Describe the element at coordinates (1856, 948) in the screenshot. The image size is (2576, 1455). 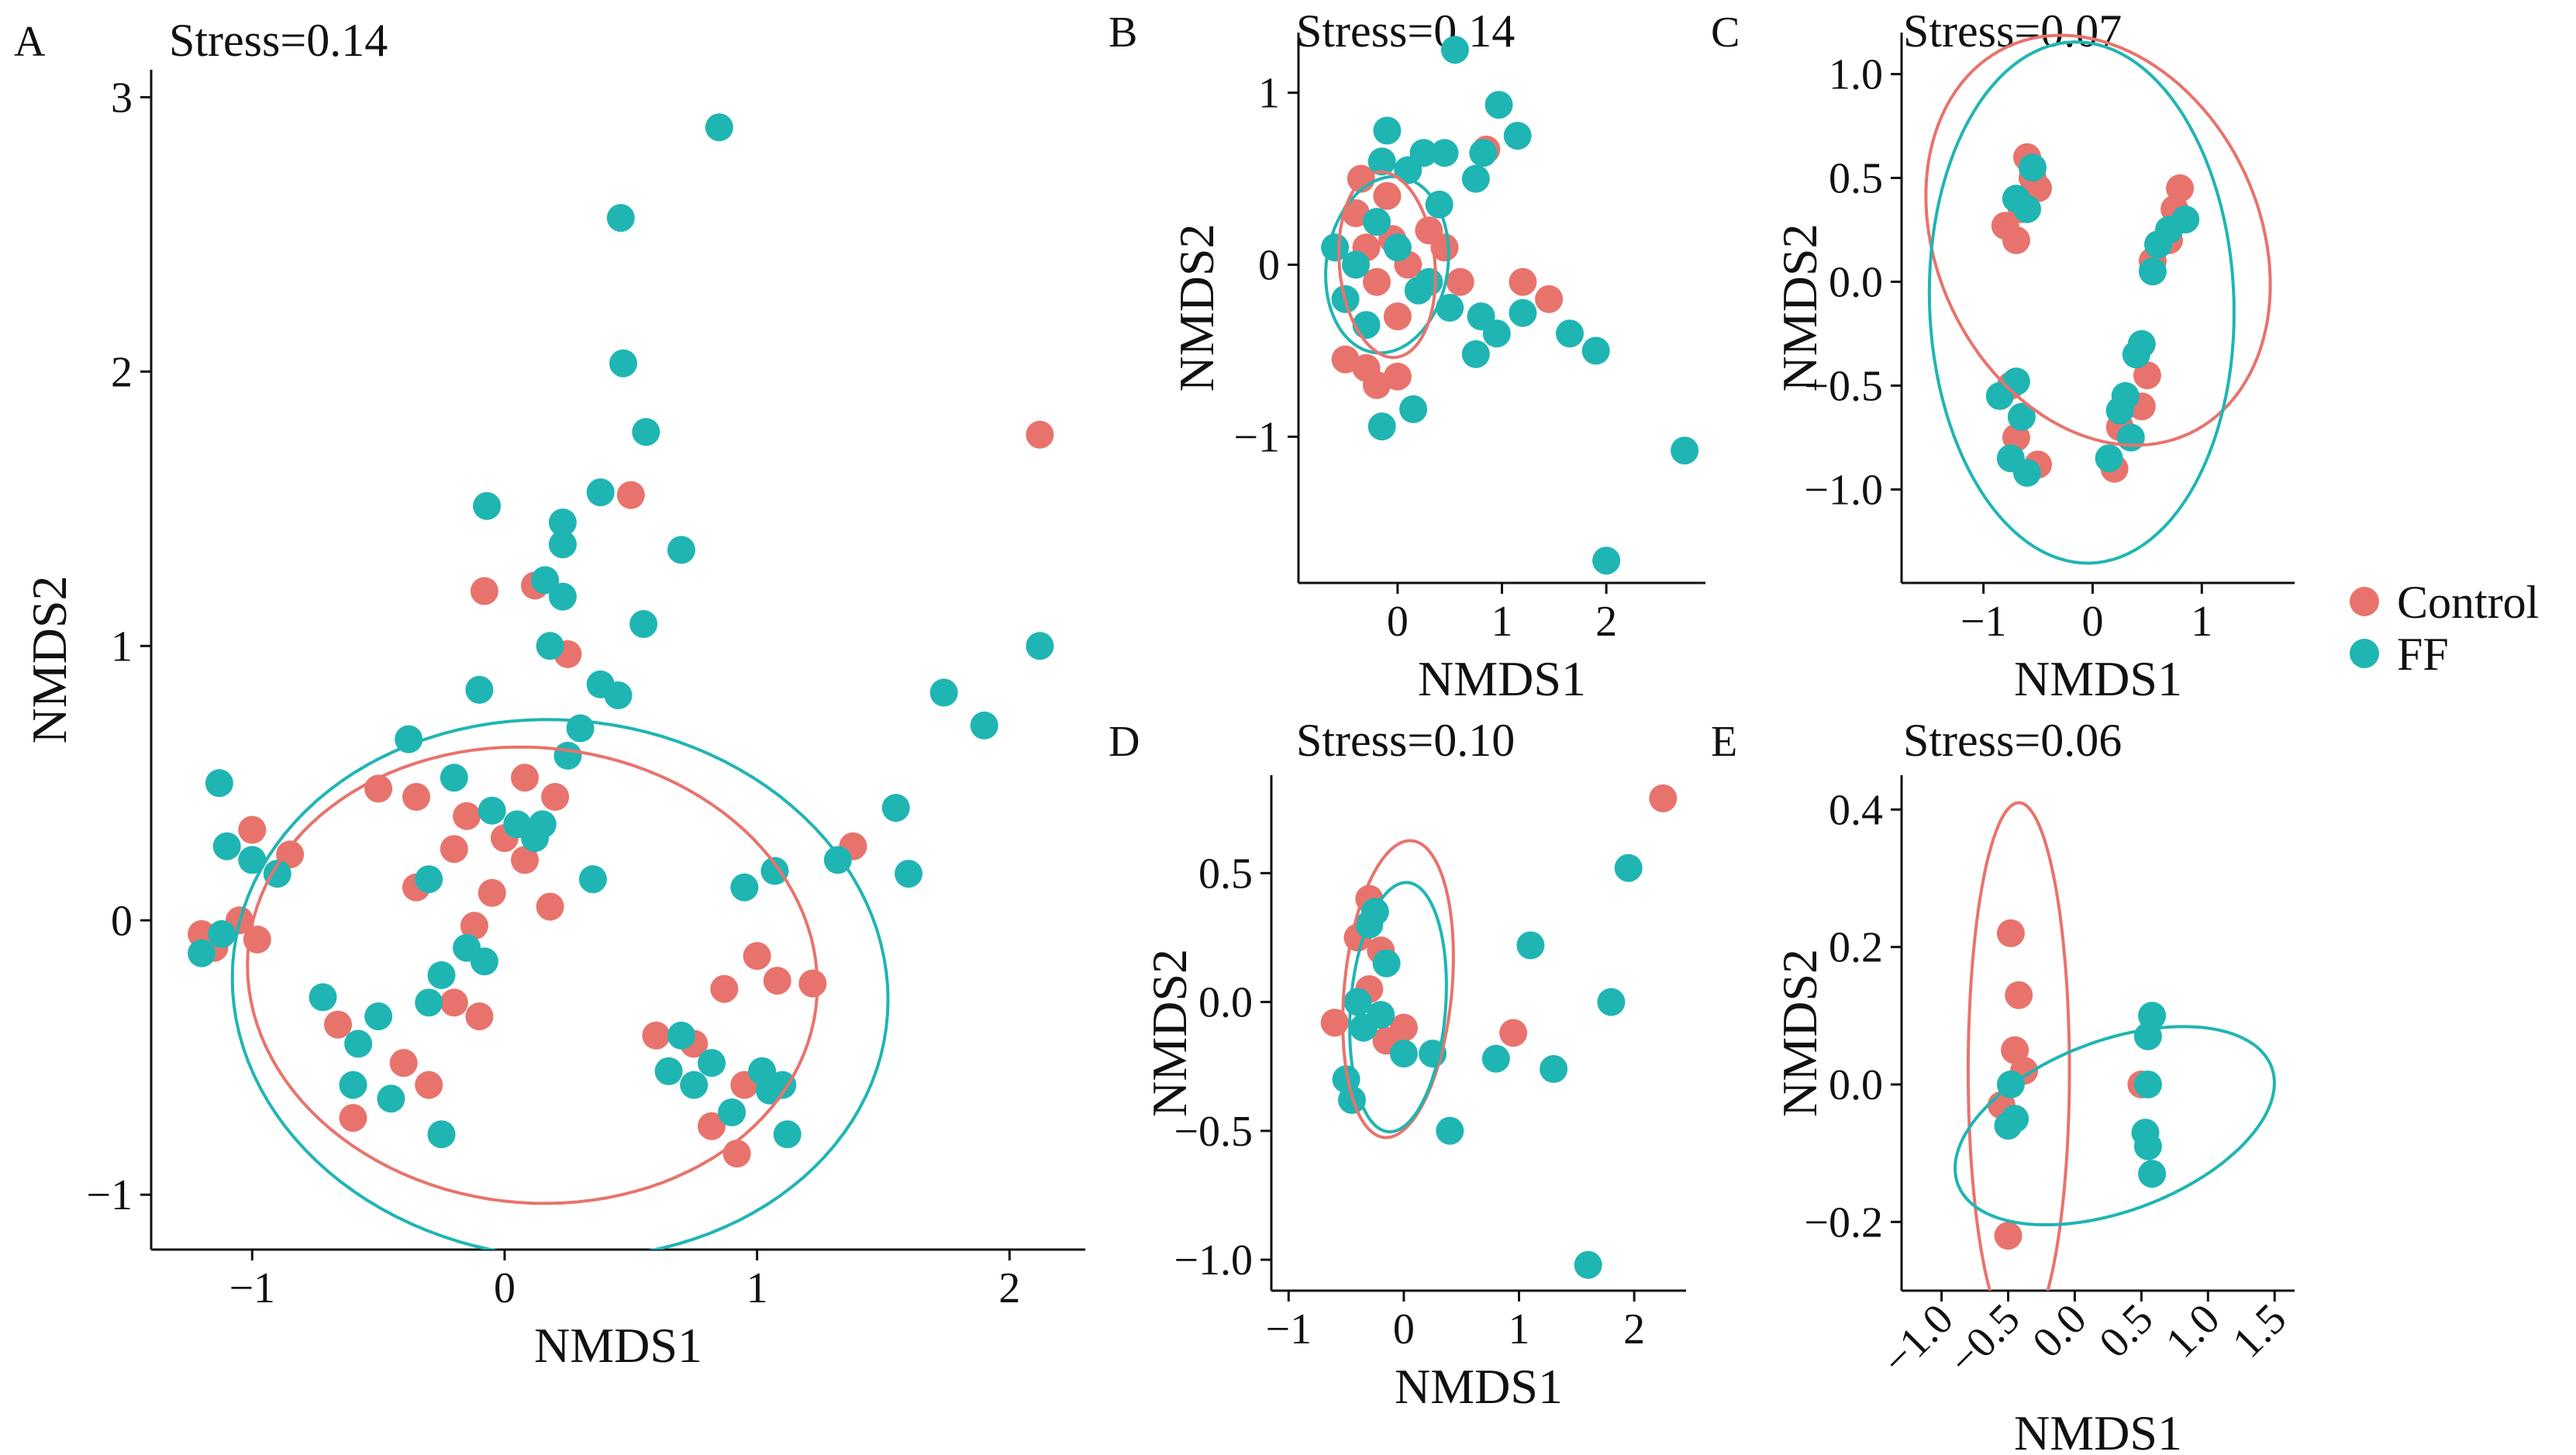
I see `y-tick-label: 0.2` at that location.